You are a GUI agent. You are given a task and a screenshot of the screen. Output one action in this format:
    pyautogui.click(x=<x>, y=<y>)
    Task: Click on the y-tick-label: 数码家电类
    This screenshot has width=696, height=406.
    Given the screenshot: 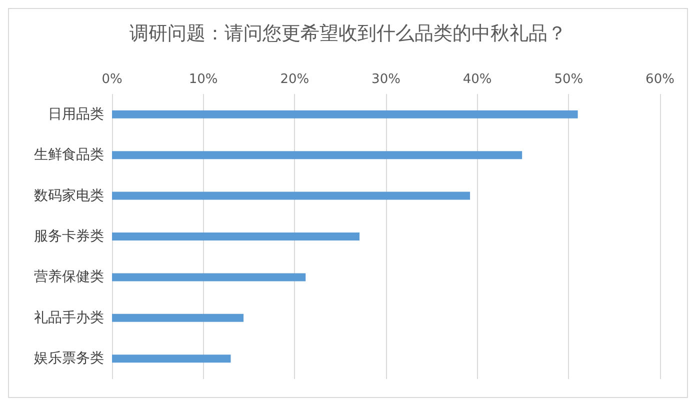 What is the action you would take?
    pyautogui.click(x=69, y=196)
    